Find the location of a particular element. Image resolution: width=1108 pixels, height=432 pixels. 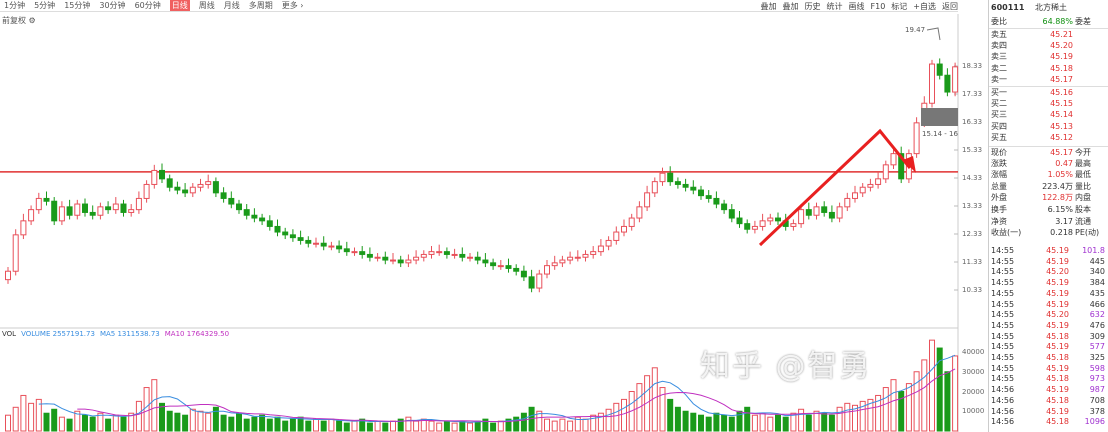

quote-label: 买五 is located at coordinates (999, 138).